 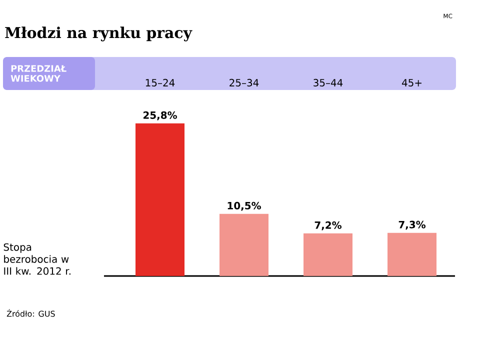 What do you see at coordinates (37, 259) in the screenshot?
I see `y-axis-title: Stopa bezrobocia w III kw. 2012 r.` at bounding box center [37, 259].